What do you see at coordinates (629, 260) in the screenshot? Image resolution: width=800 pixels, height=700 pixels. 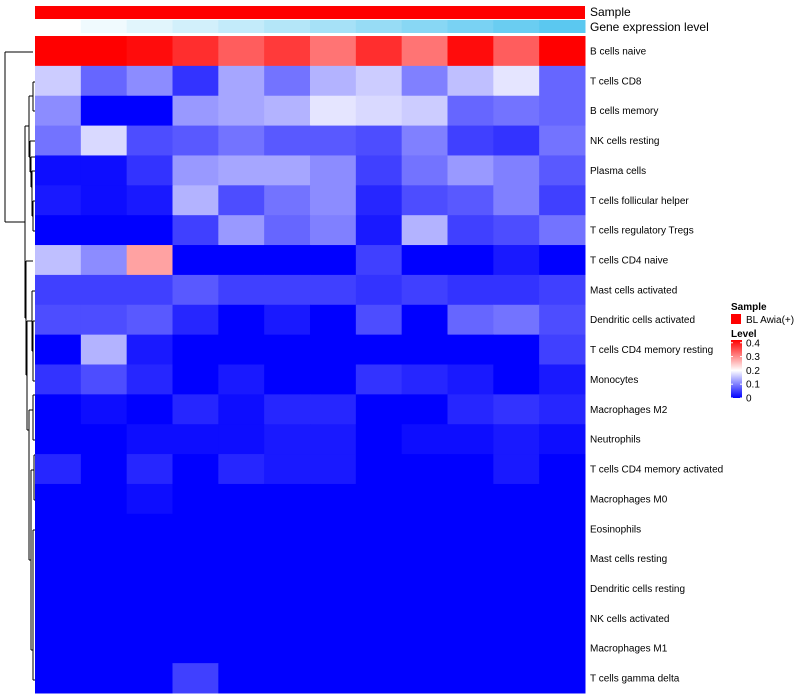 I see `row-label: T cells CD4 naive` at bounding box center [629, 260].